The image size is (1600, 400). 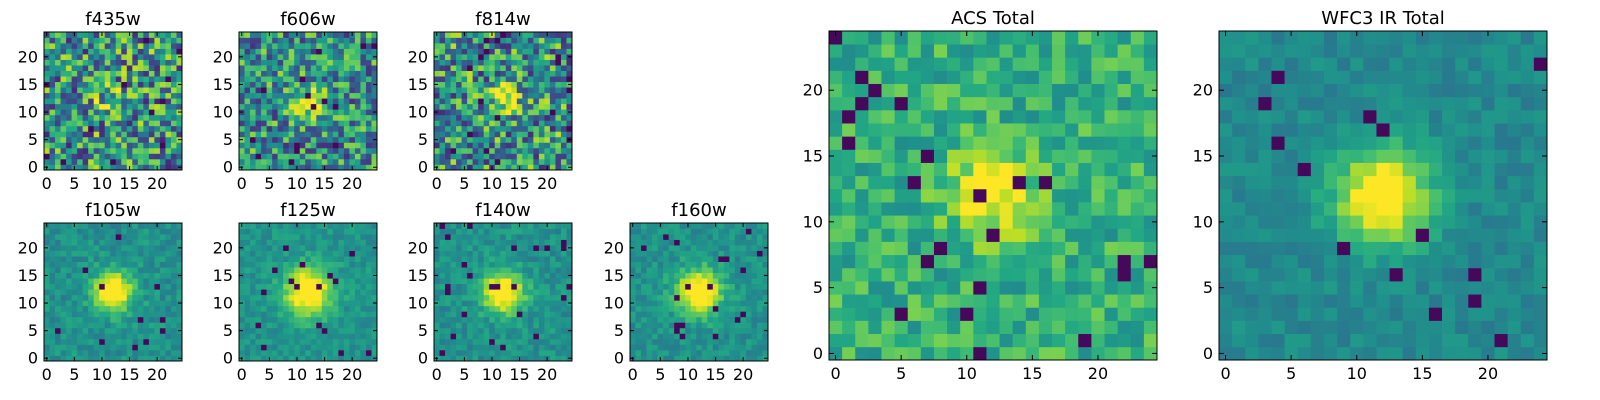 I want to click on y-tick-label: 0, so click(x=228, y=167).